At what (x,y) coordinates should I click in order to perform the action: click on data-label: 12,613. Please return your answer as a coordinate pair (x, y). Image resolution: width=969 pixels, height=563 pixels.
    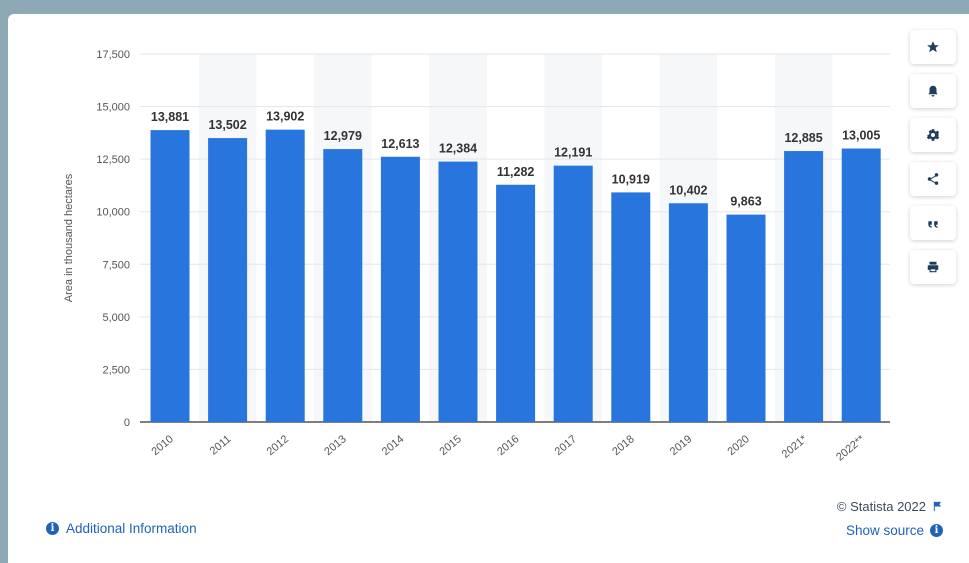
    Looking at the image, I should click on (400, 144).